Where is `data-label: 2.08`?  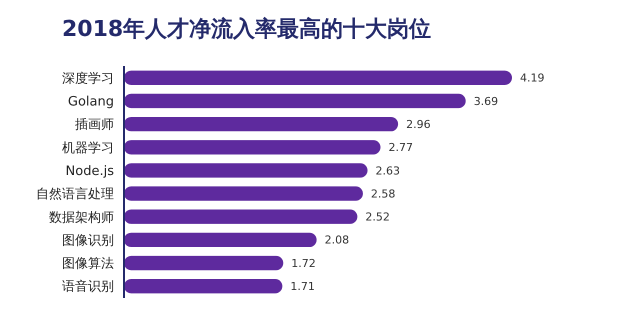
data-label: 2.08 is located at coordinates (337, 240).